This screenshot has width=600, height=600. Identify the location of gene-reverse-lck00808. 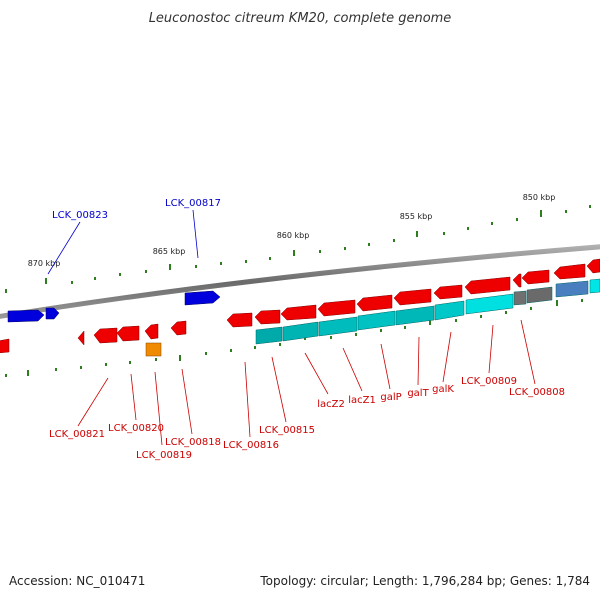
(569, 271).